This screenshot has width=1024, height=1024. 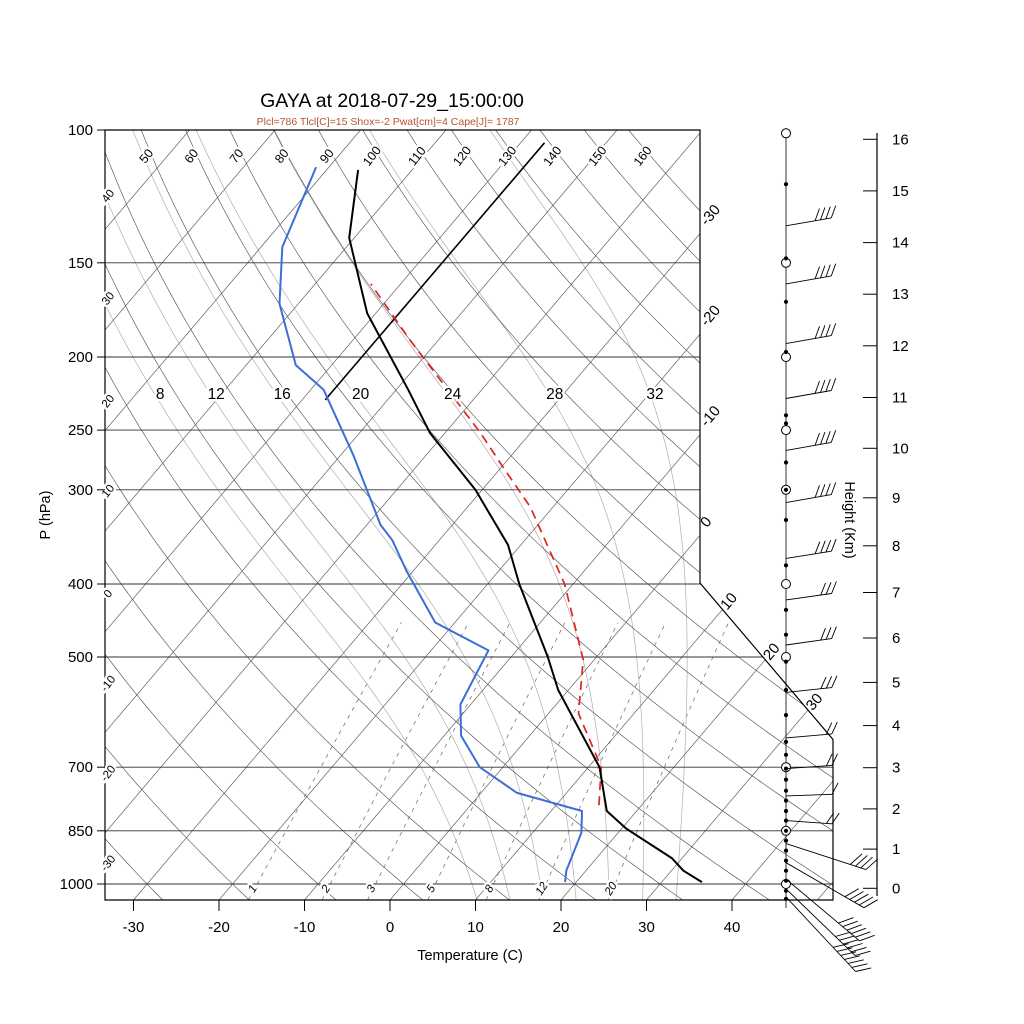 What do you see at coordinates (900, 448) in the screenshot?
I see `height-tick-label: 10` at bounding box center [900, 448].